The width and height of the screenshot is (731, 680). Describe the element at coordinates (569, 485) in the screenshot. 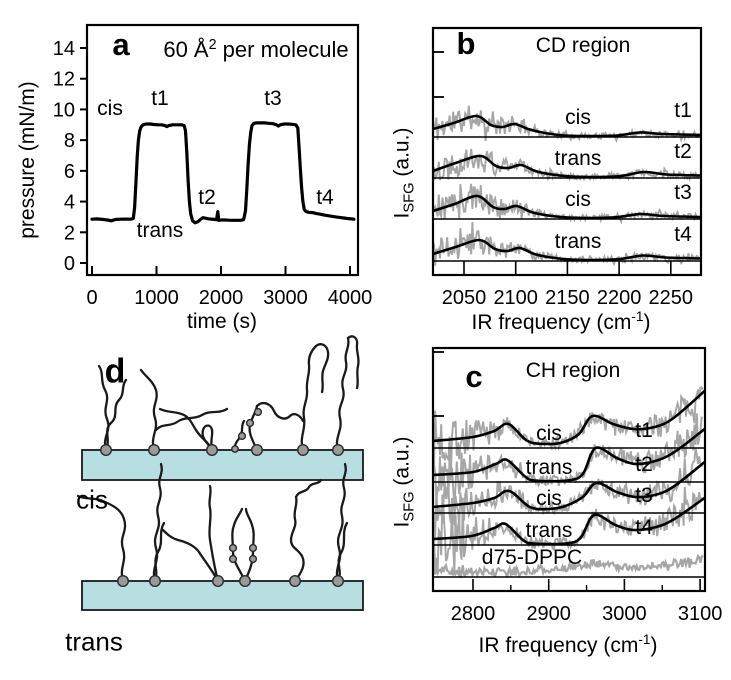

I see `fit-curve-t3` at that location.